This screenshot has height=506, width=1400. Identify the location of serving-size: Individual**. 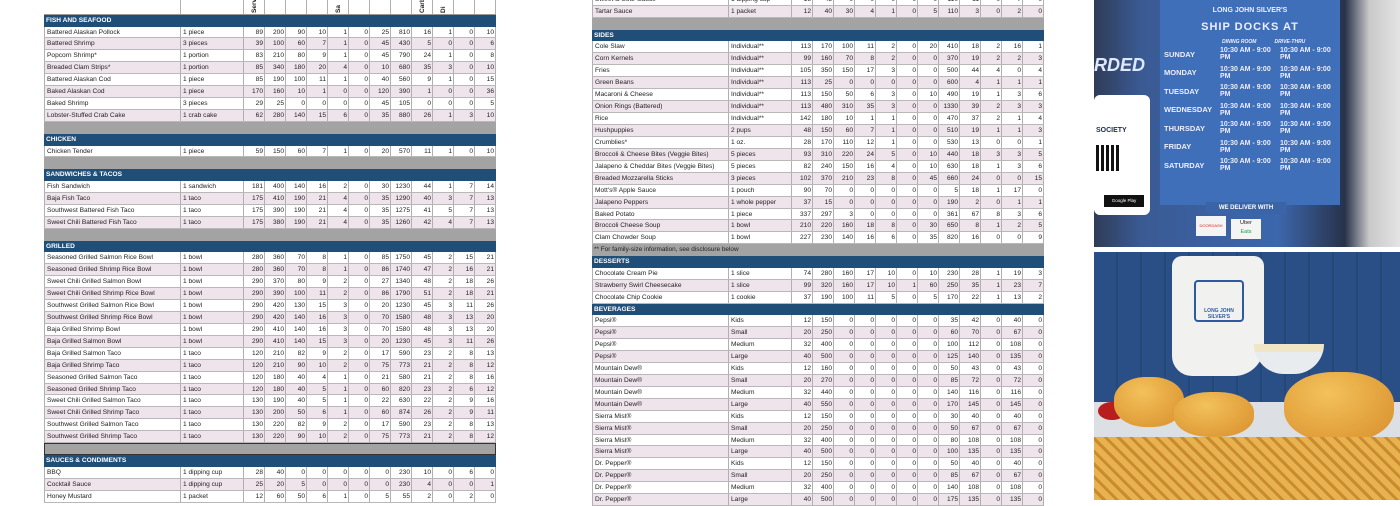
(760, 71).